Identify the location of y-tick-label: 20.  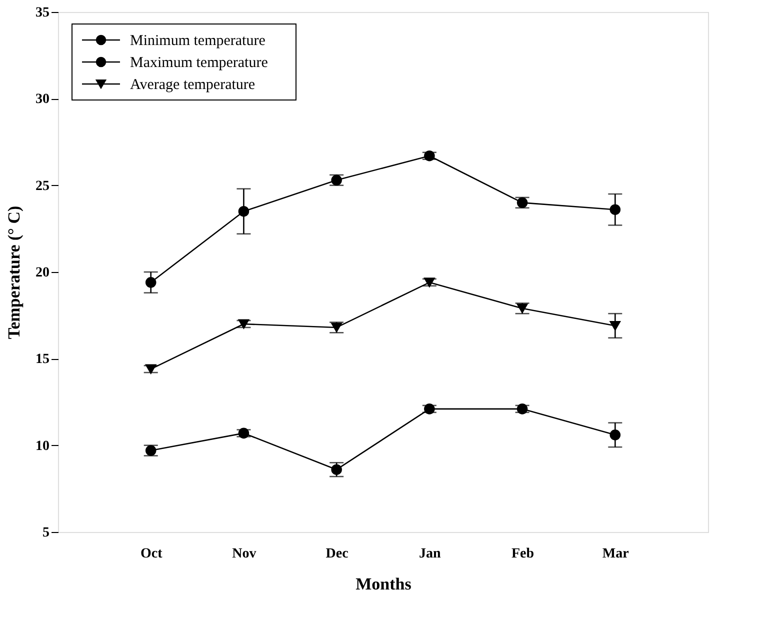
(43, 273).